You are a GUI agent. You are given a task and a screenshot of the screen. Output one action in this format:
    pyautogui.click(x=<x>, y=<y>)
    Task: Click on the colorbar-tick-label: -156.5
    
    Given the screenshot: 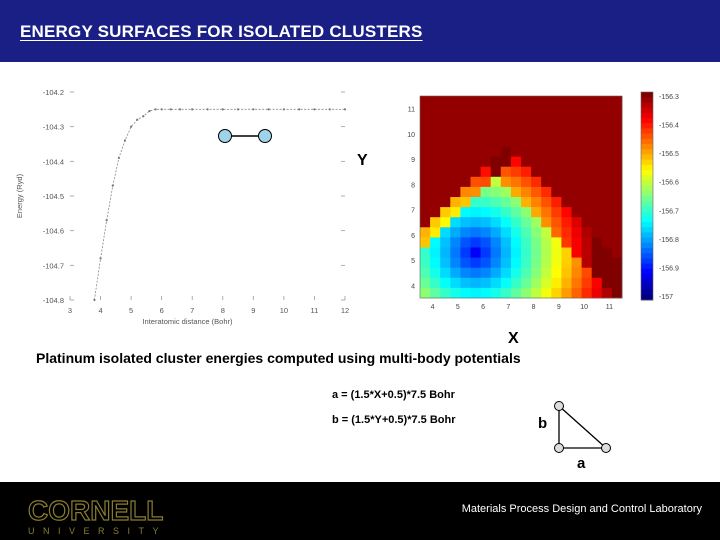 What is the action you would take?
    pyautogui.click(x=669, y=154)
    